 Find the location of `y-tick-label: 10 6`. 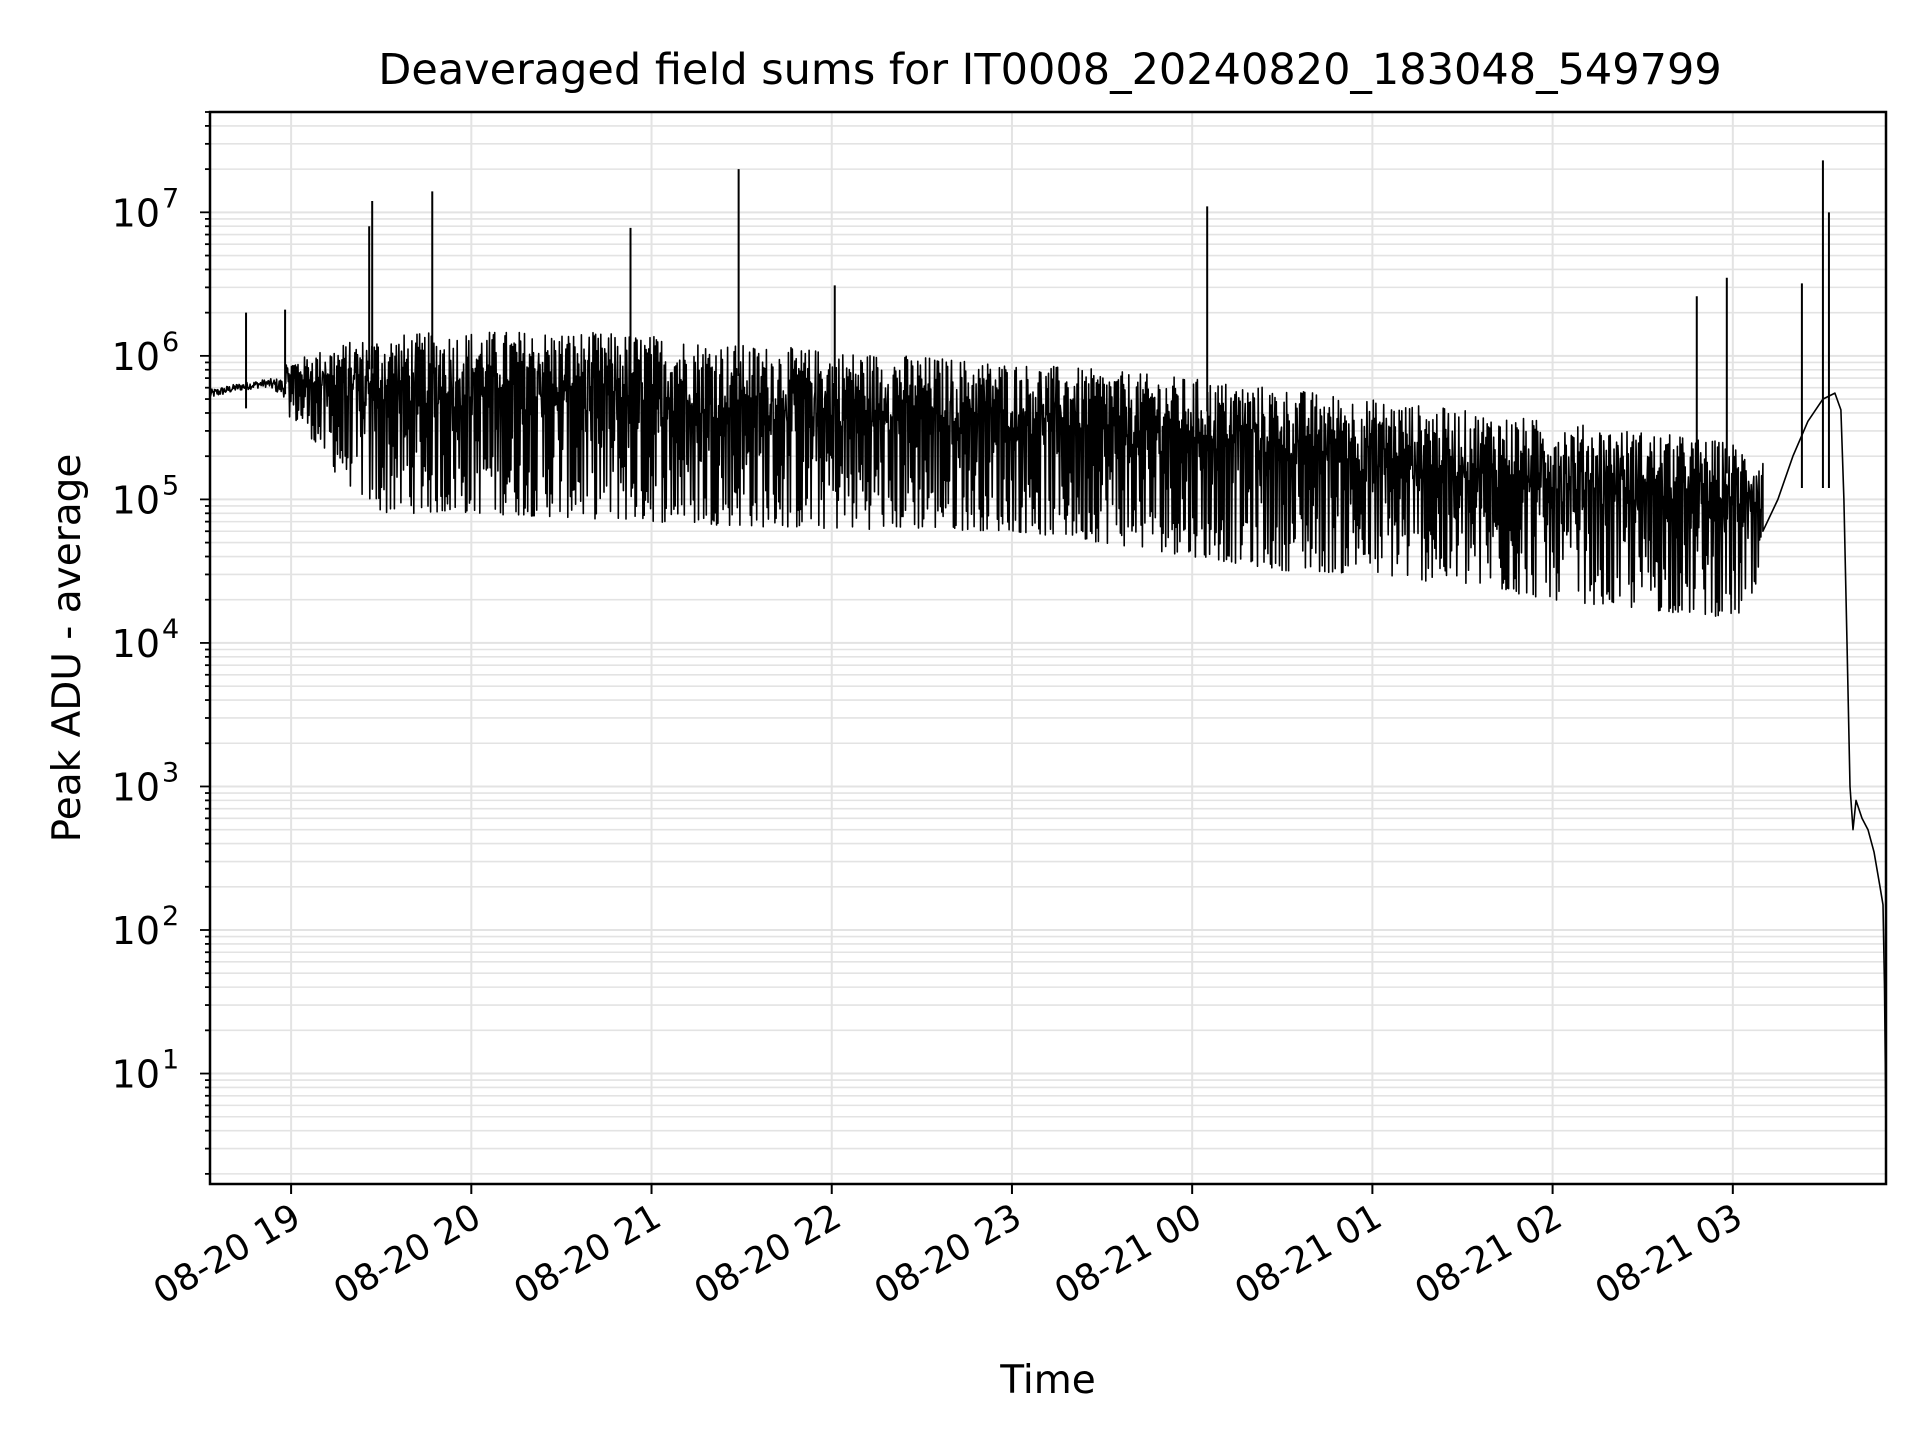

y-tick-label: 10 6 is located at coordinates (146, 353).